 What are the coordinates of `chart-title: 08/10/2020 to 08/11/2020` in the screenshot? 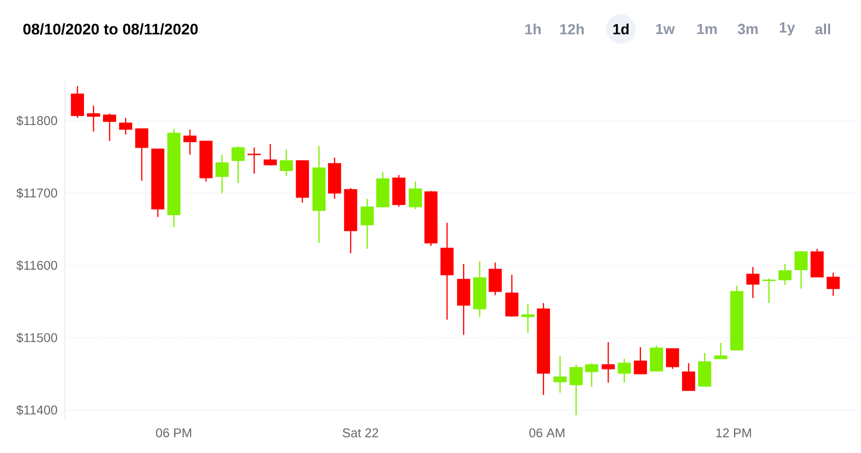 It's located at (110, 29).